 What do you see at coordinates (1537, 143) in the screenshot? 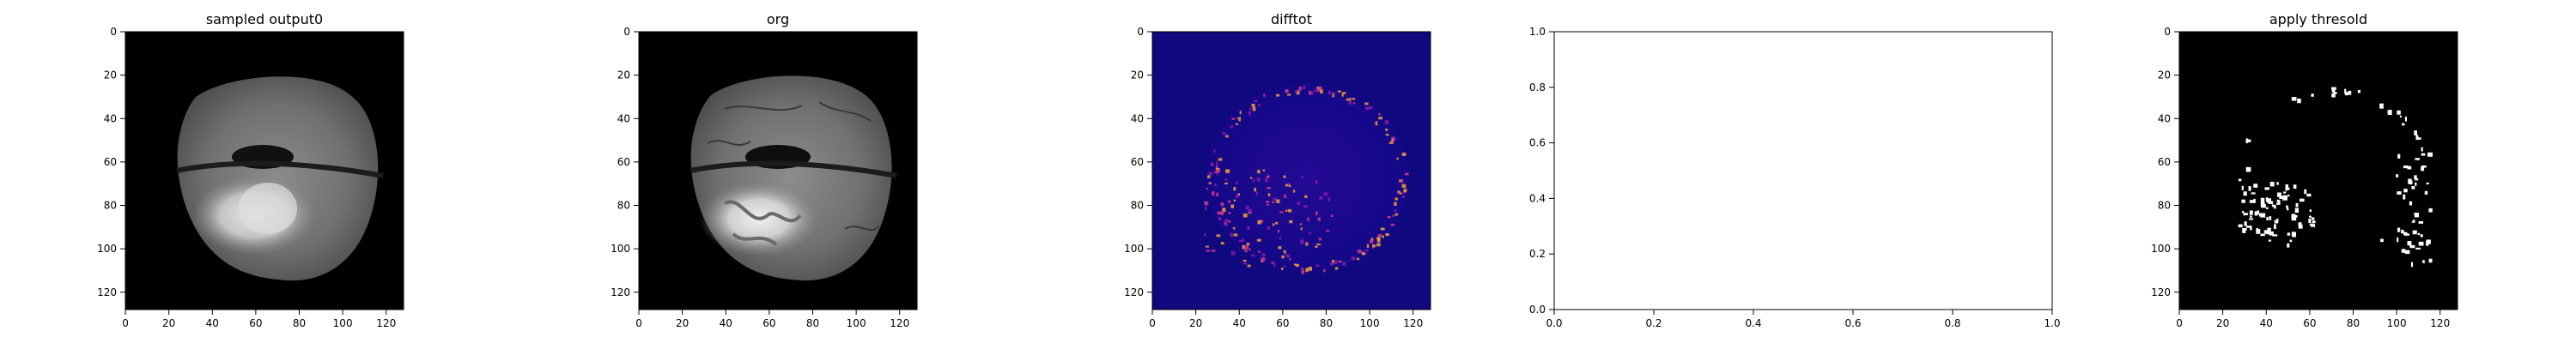
I see `y-tick-label: 0.6` at bounding box center [1537, 143].